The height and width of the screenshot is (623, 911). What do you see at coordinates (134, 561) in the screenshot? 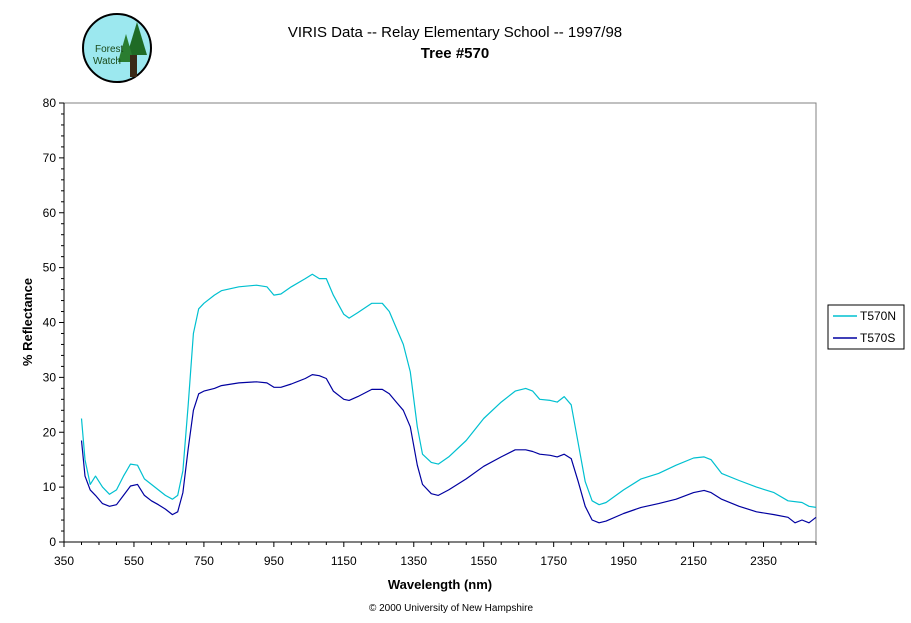
I see `x-tick-label: 550` at bounding box center [134, 561].